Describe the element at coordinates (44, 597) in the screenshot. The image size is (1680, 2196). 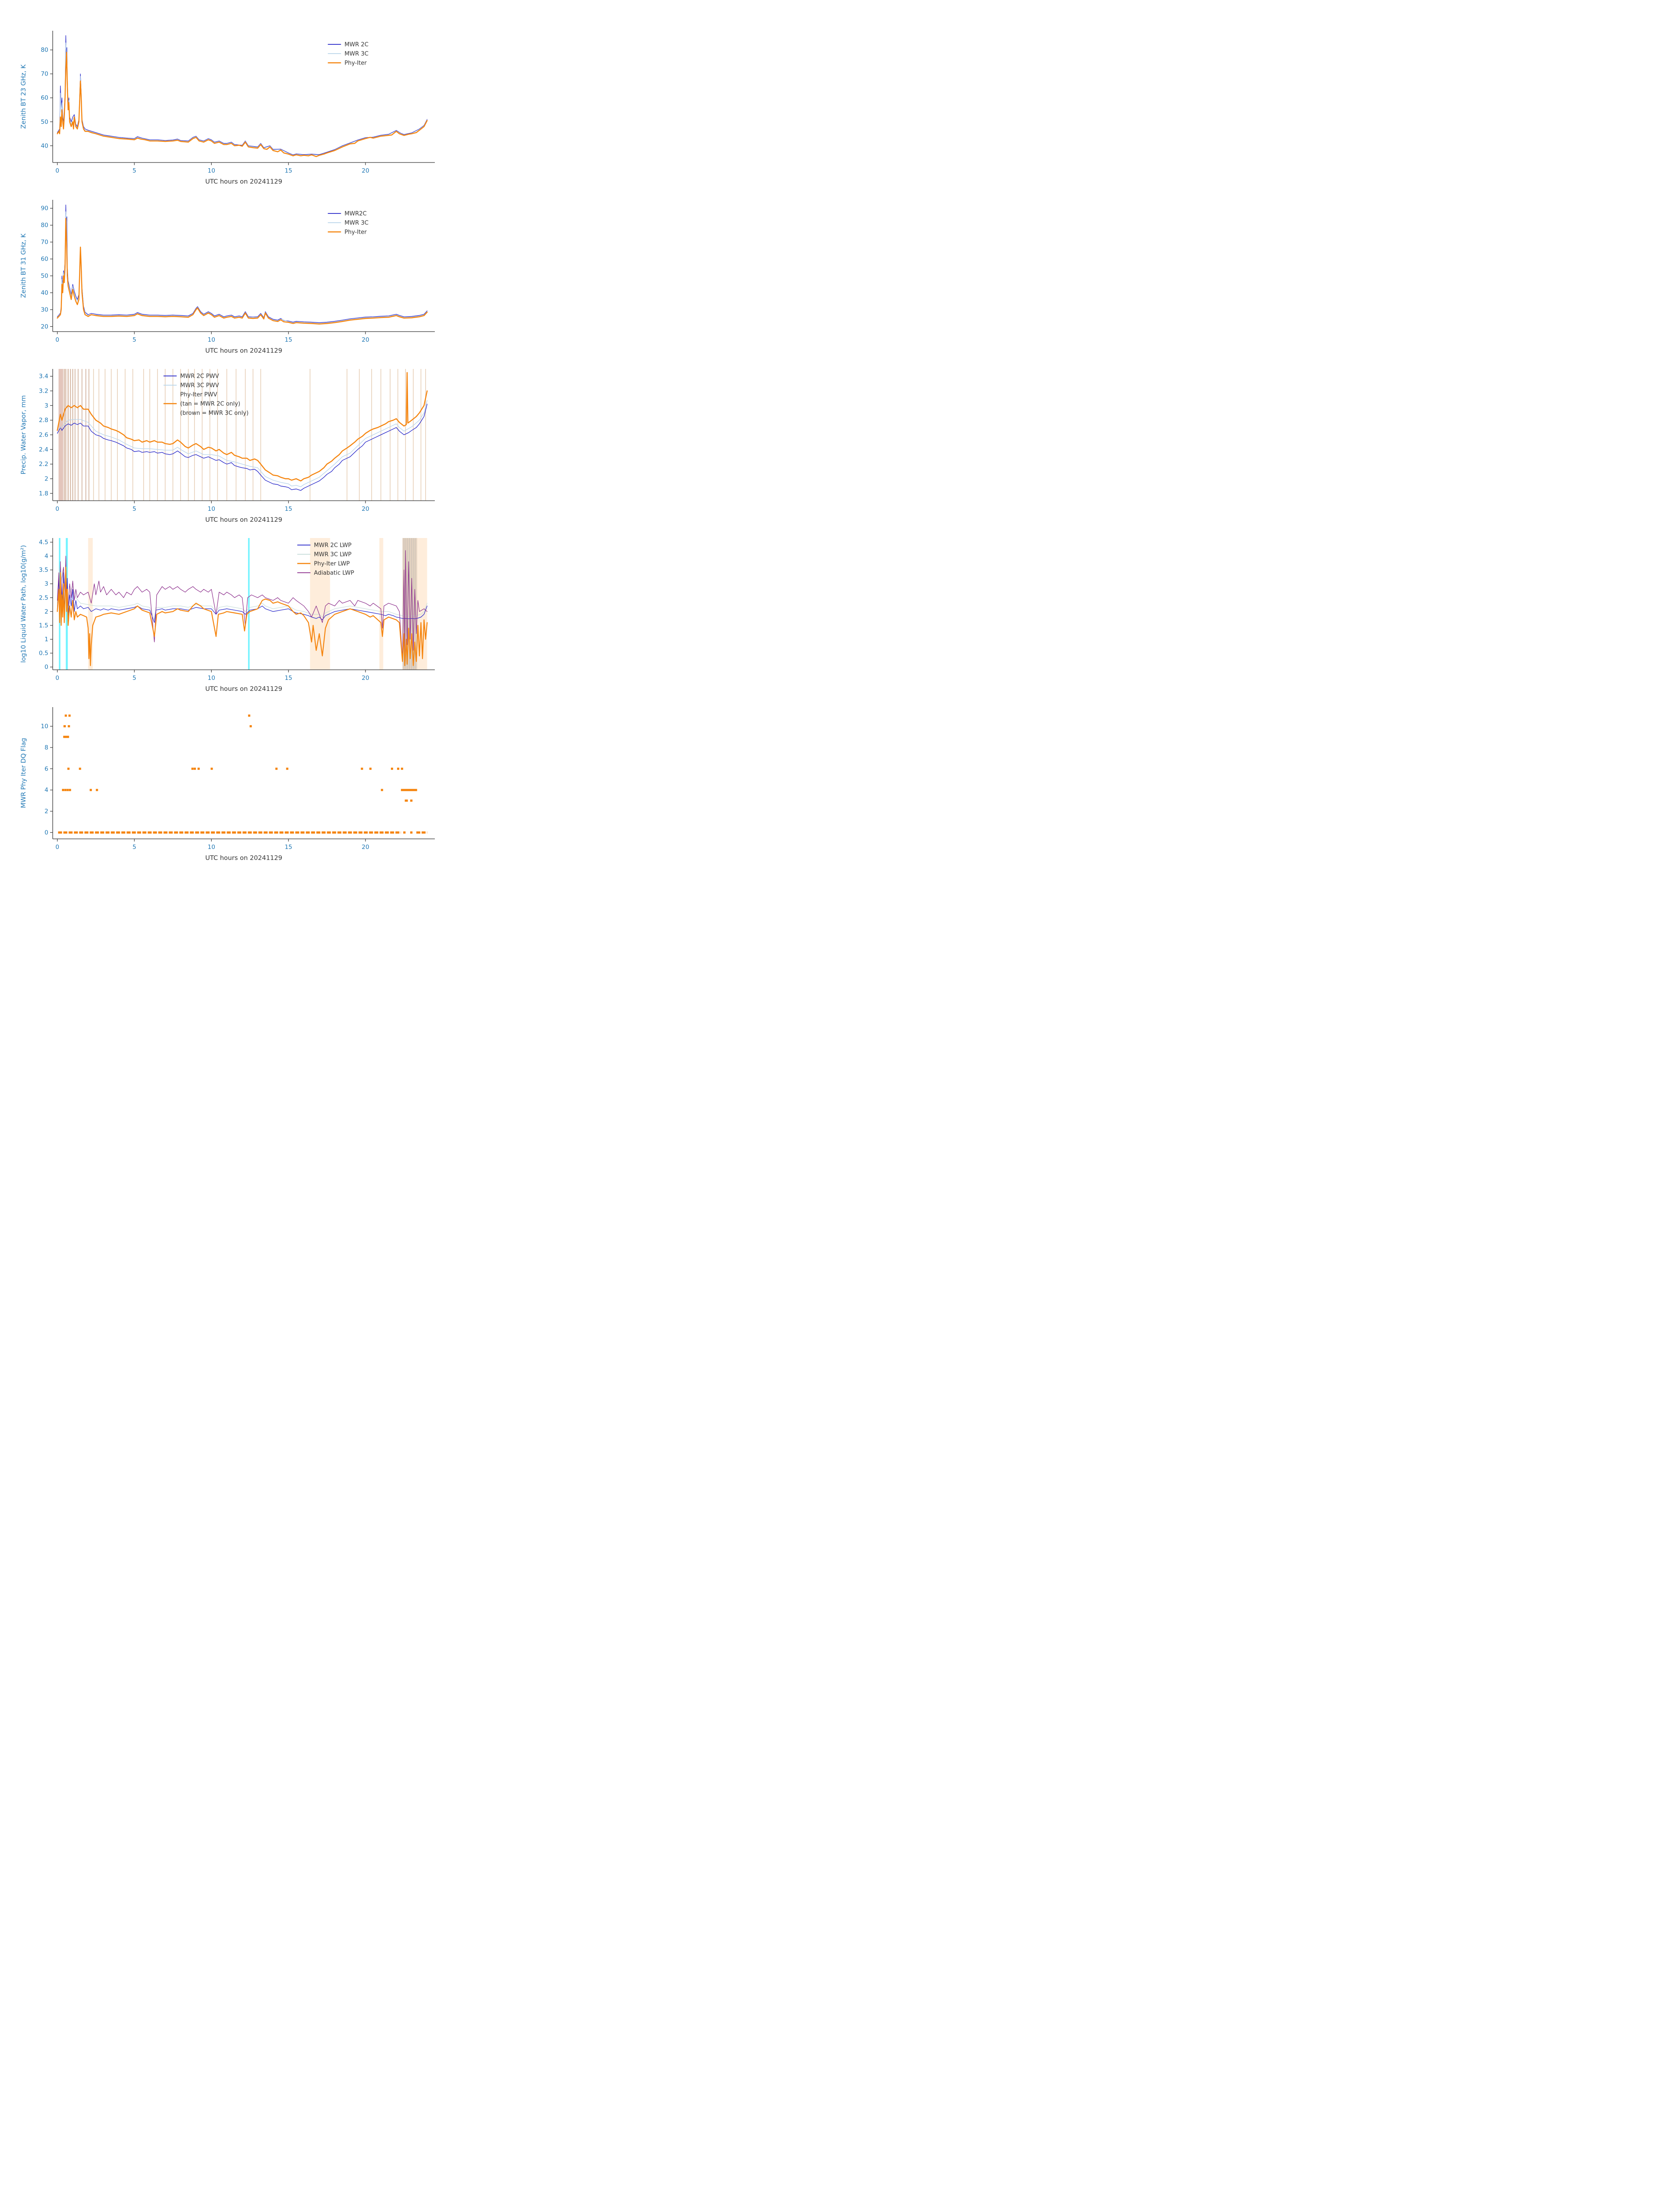
I see `y-tick-label: 2.5` at that location.